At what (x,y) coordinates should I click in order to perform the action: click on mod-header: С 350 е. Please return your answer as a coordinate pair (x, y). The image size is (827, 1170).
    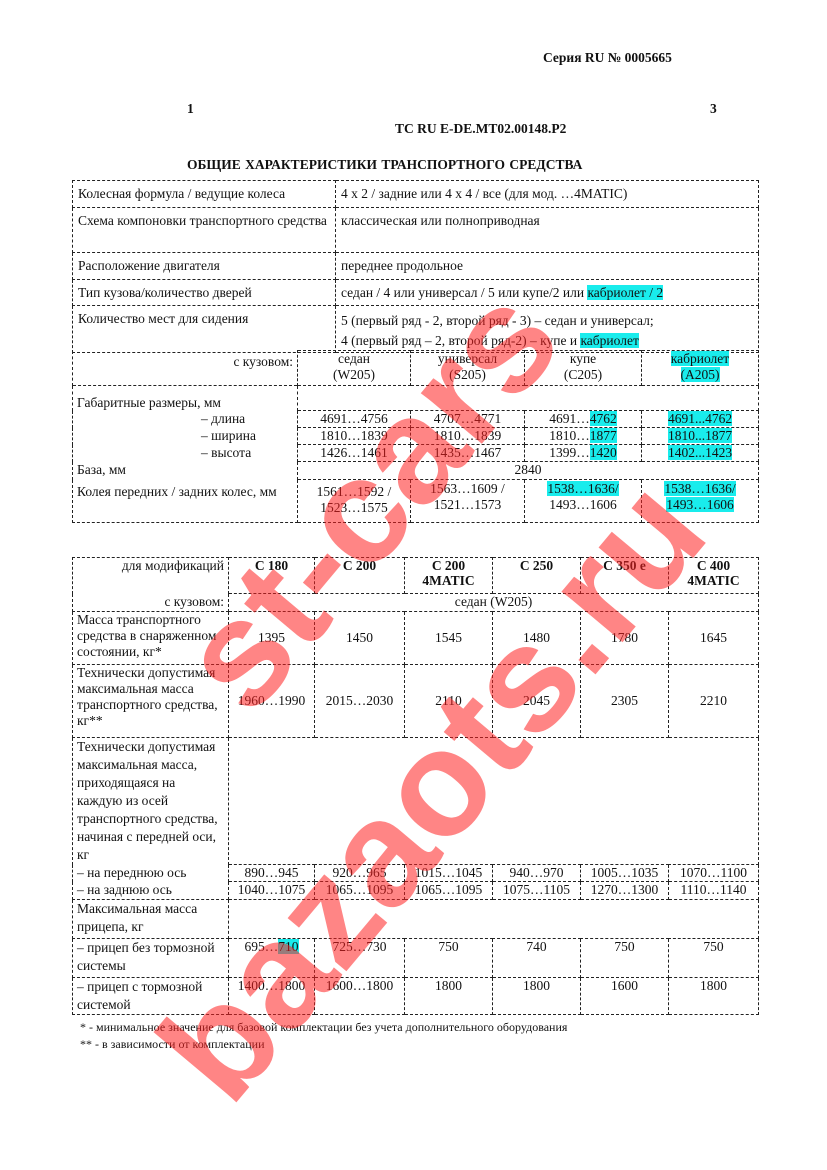
    Looking at the image, I should click on (624, 575).